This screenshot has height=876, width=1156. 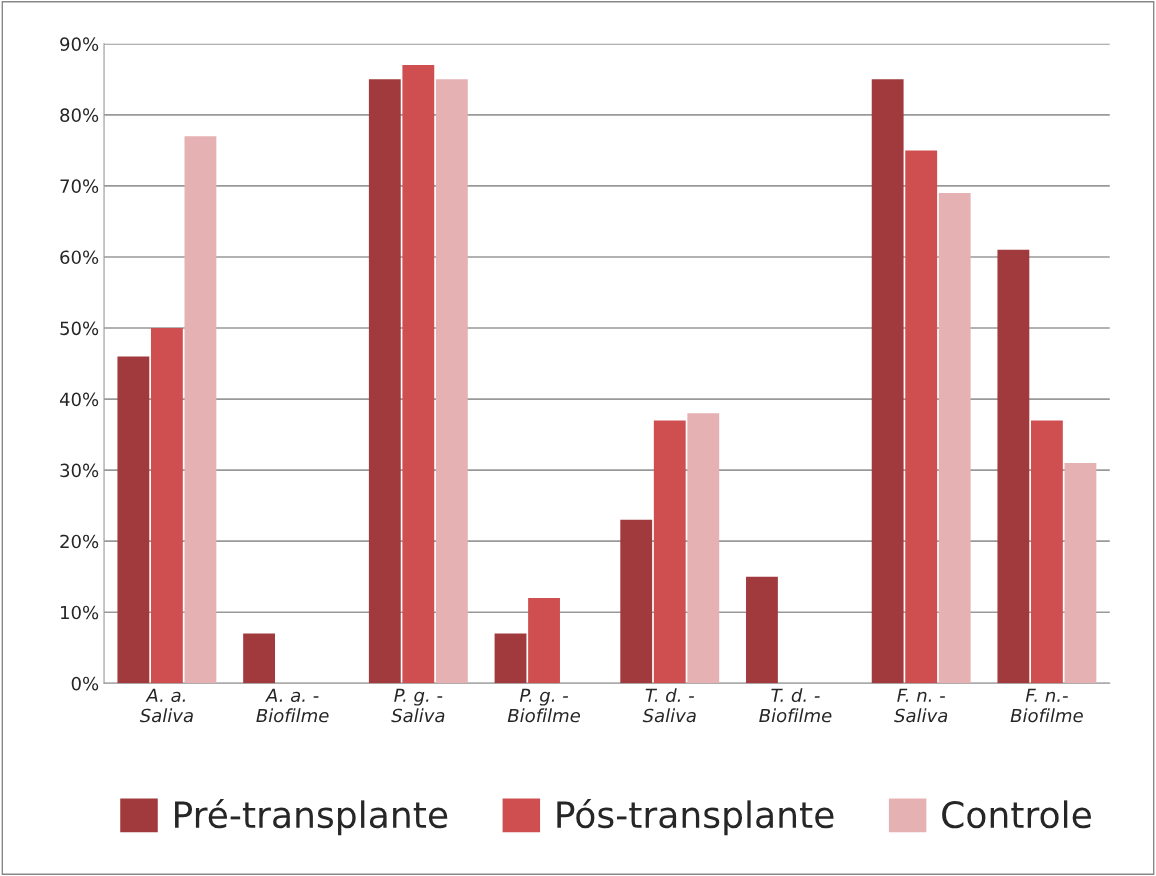 What do you see at coordinates (292, 705) in the screenshot?
I see `x-tick-label: A. a. - Biofilme` at bounding box center [292, 705].